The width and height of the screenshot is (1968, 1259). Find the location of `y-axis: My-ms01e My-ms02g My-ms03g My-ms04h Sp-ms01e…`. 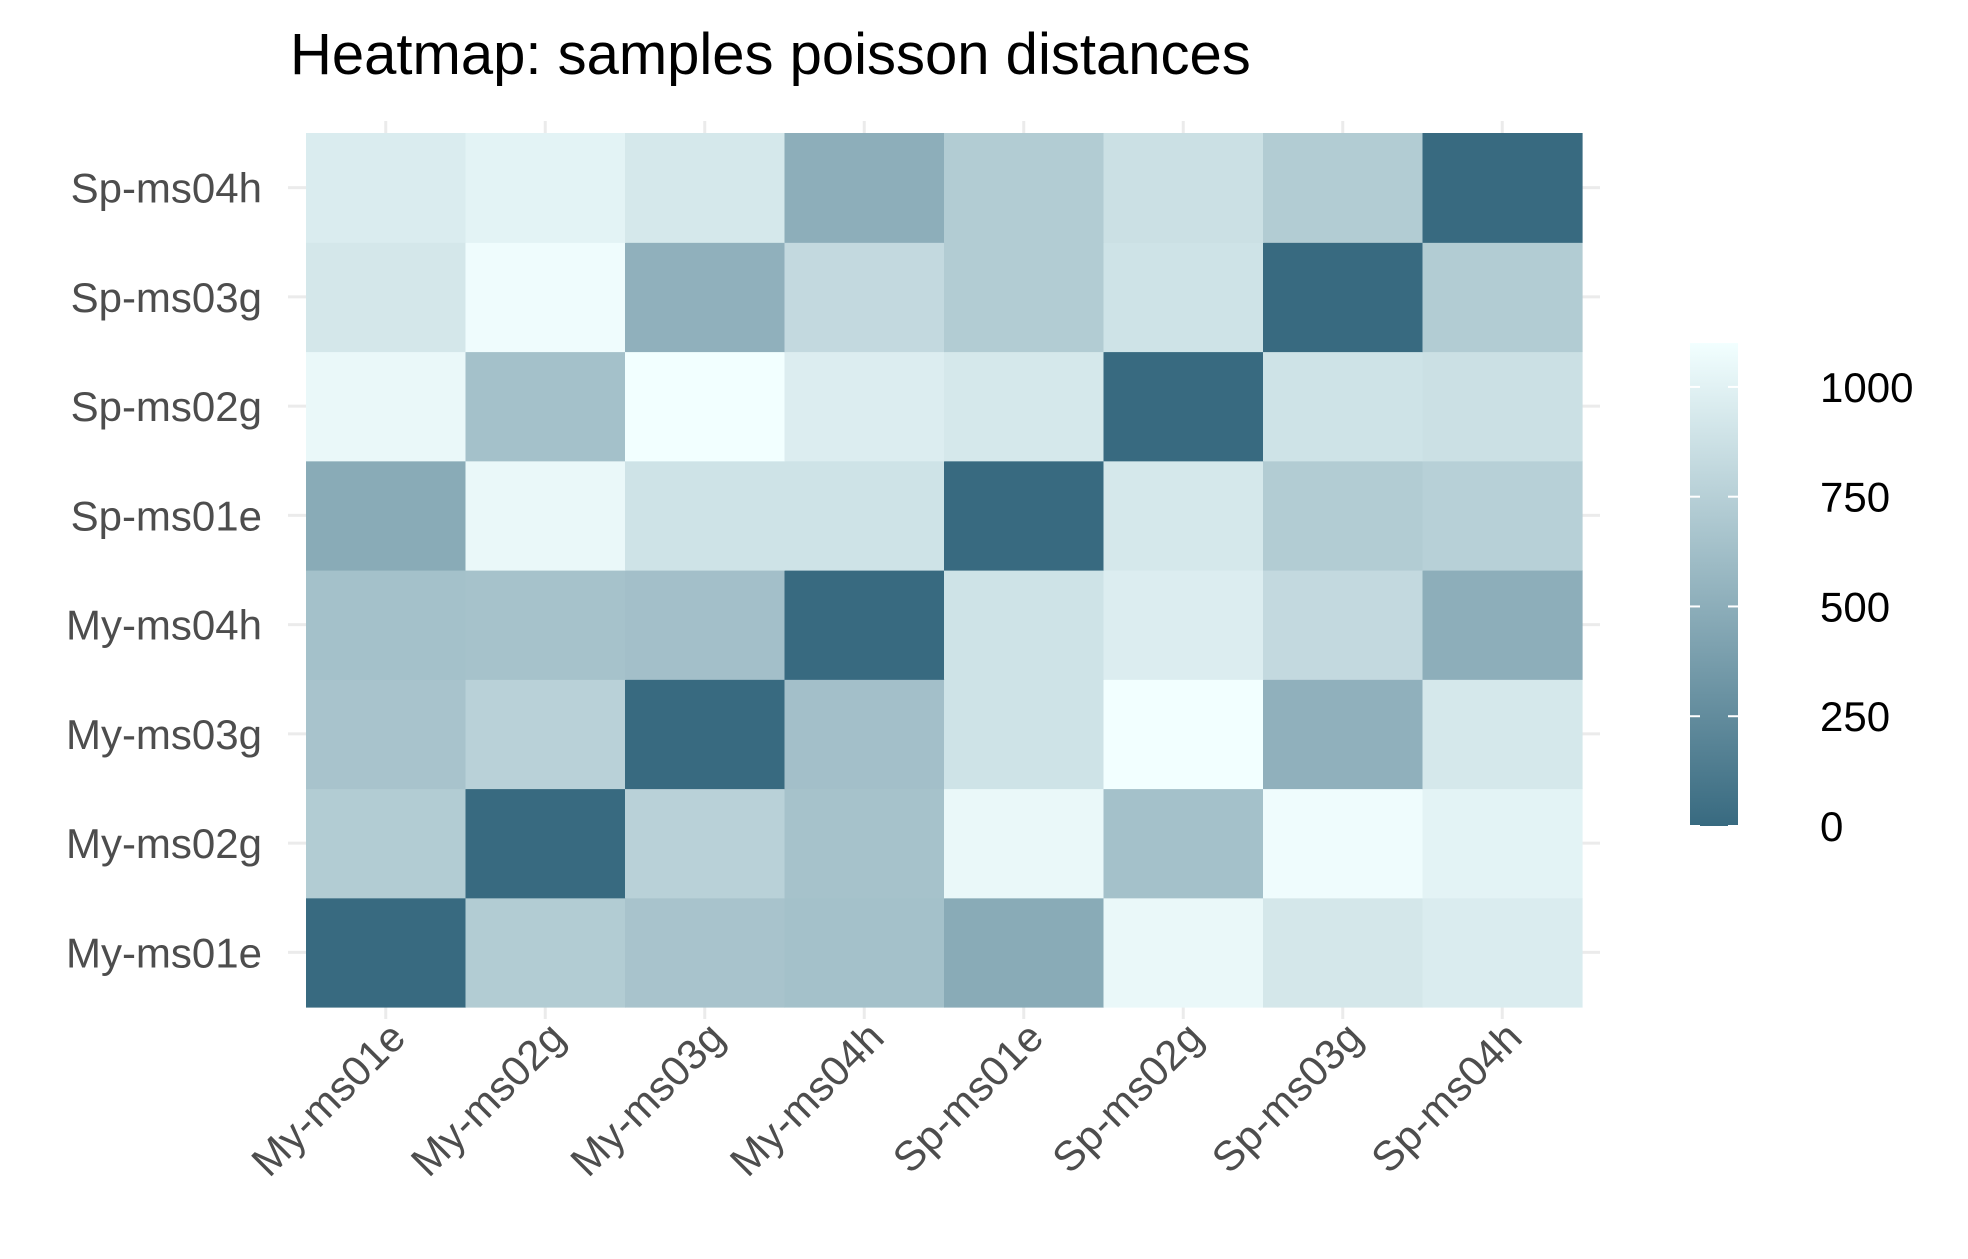

y-axis: My-ms01e My-ms02g My-ms03g My-ms04h Sp-ms01e… is located at coordinates (164, 571).